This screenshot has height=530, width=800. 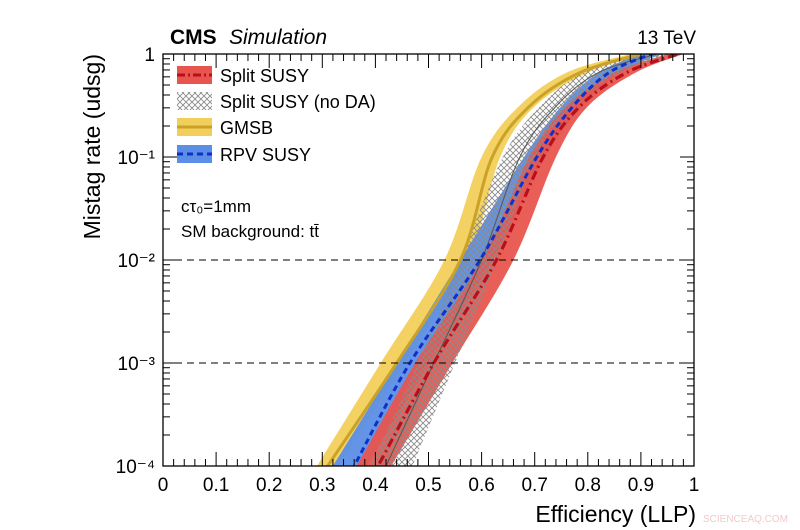 I want to click on legend-swatch-split-susy-no-da, so click(x=194, y=101).